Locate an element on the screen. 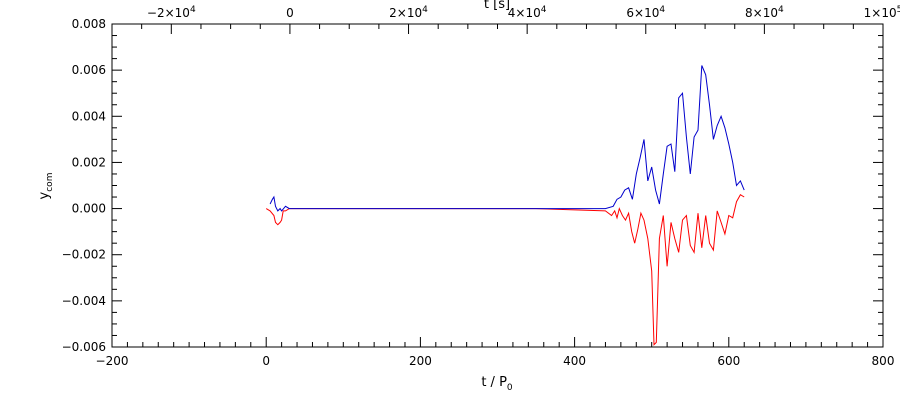 This screenshot has height=400, width=900. top-tick-label: 4×104 is located at coordinates (527, 12).